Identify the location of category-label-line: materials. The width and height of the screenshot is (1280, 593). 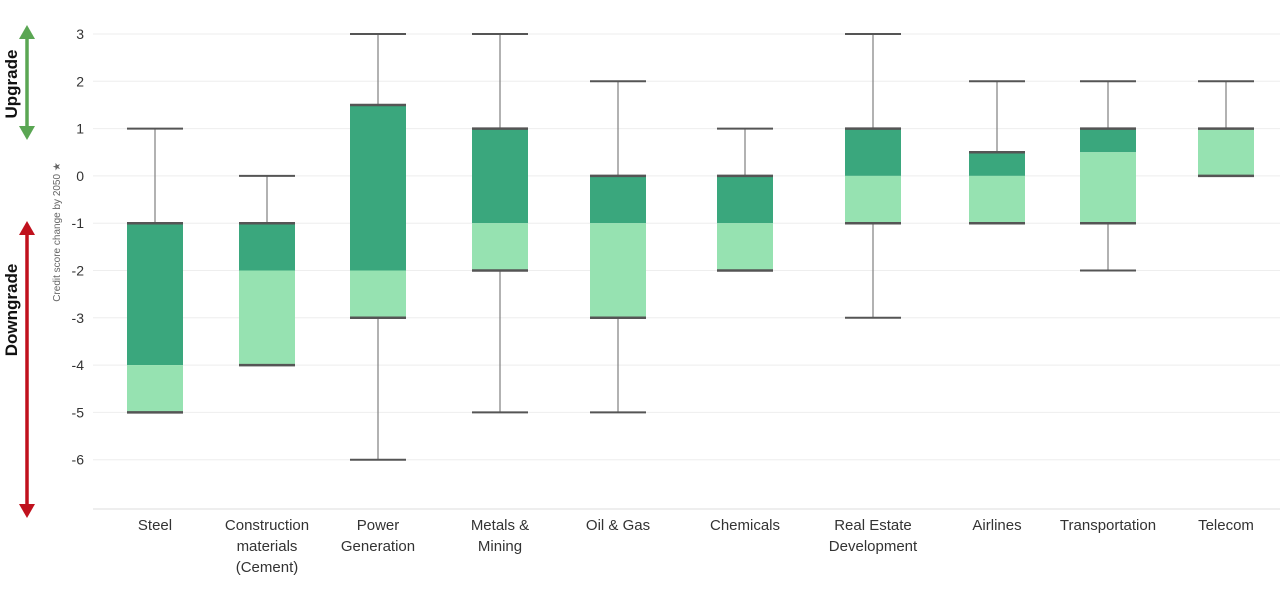
(267, 546).